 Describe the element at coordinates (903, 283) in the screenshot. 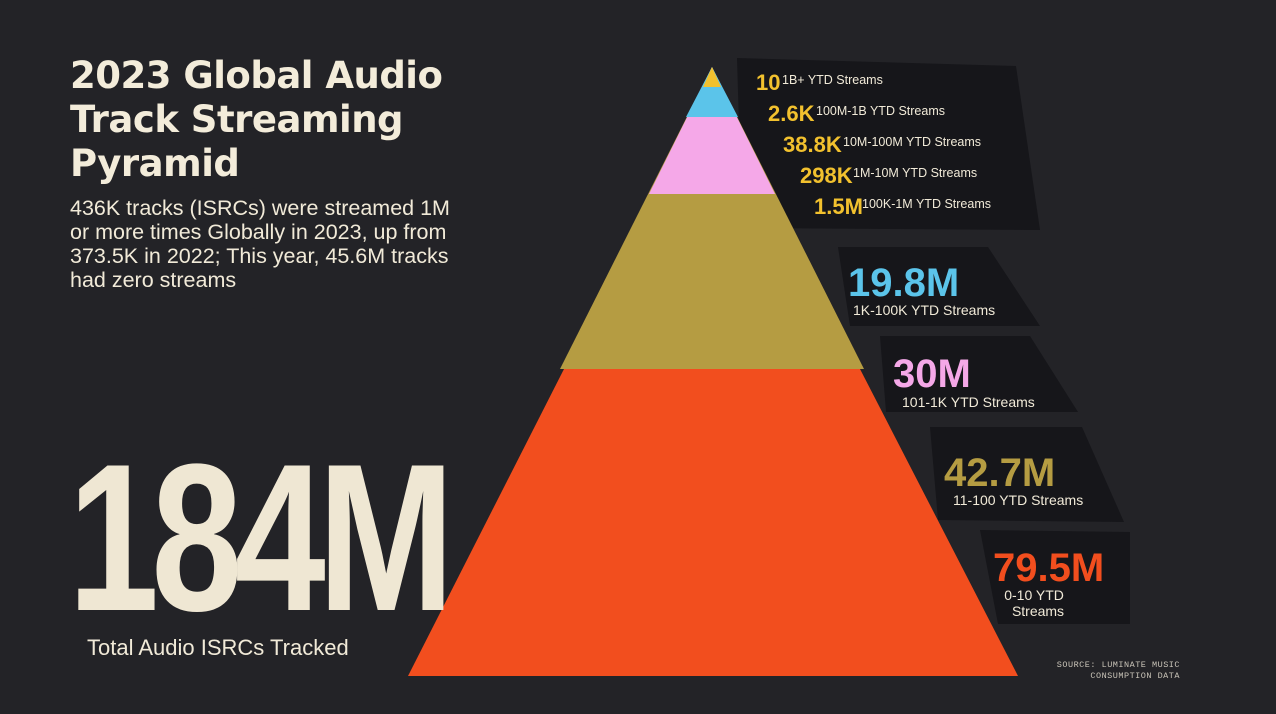

I see `tier-value: 19.8M` at that location.